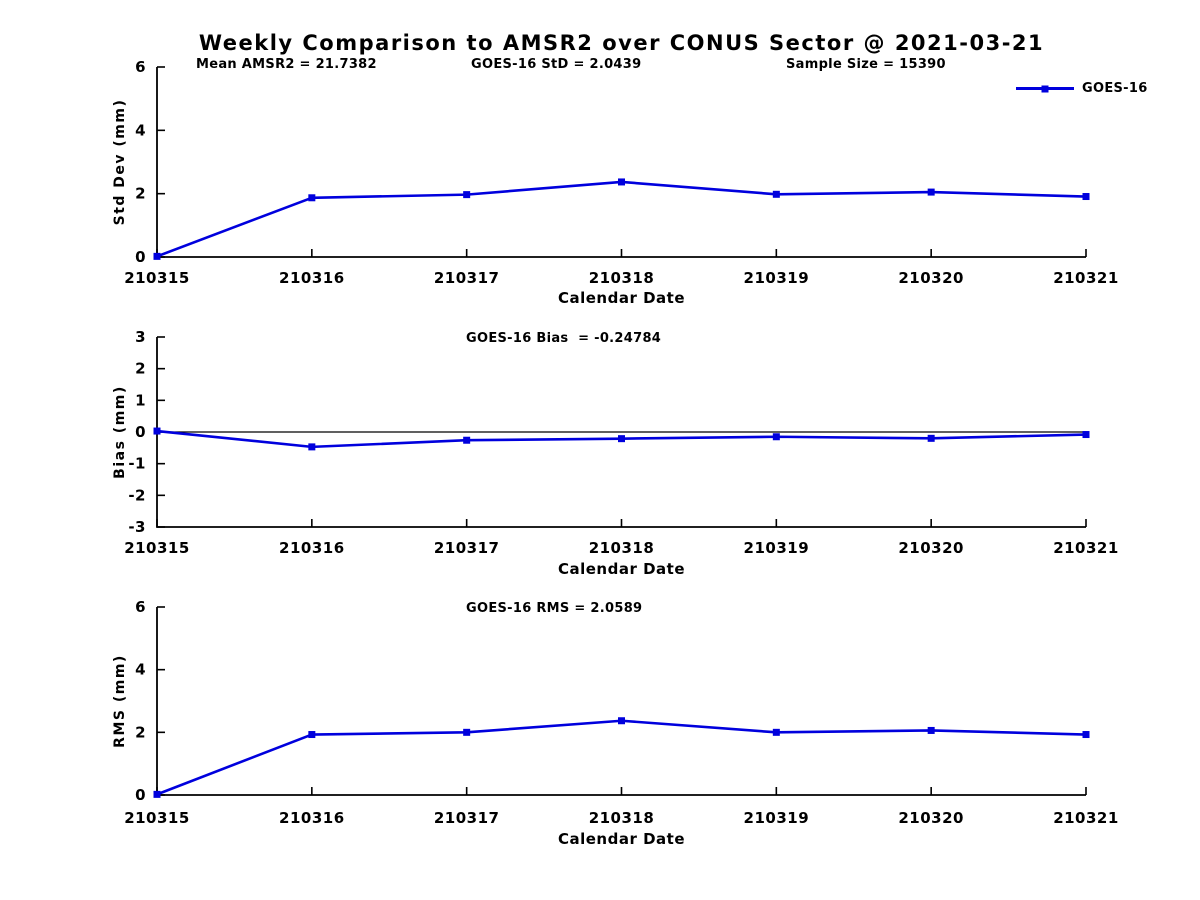 This screenshot has width=1200, height=900. Describe the element at coordinates (120, 432) in the screenshot. I see `y-axis-label: Bias (mm)` at that location.